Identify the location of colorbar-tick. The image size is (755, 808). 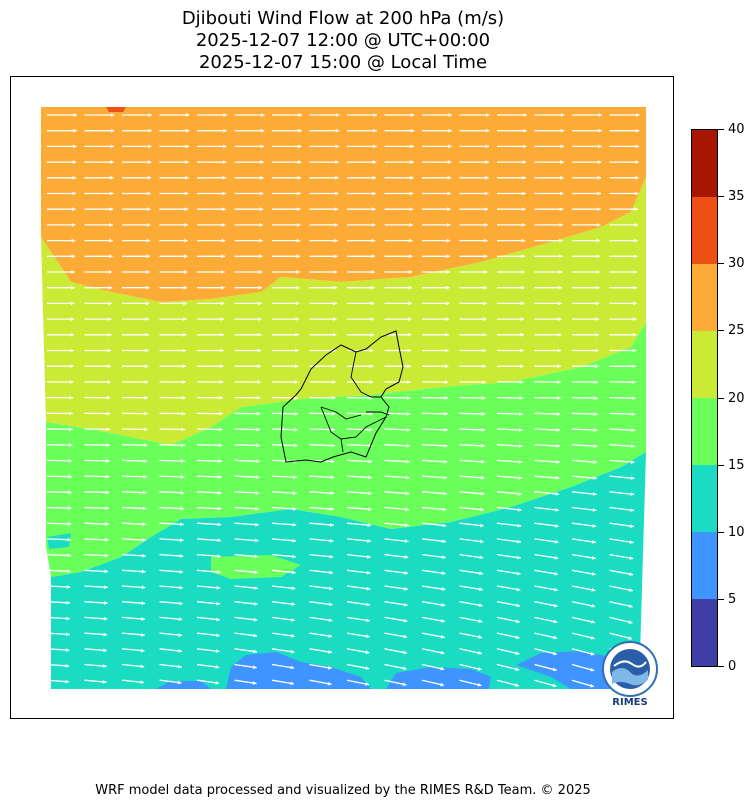
(721, 599).